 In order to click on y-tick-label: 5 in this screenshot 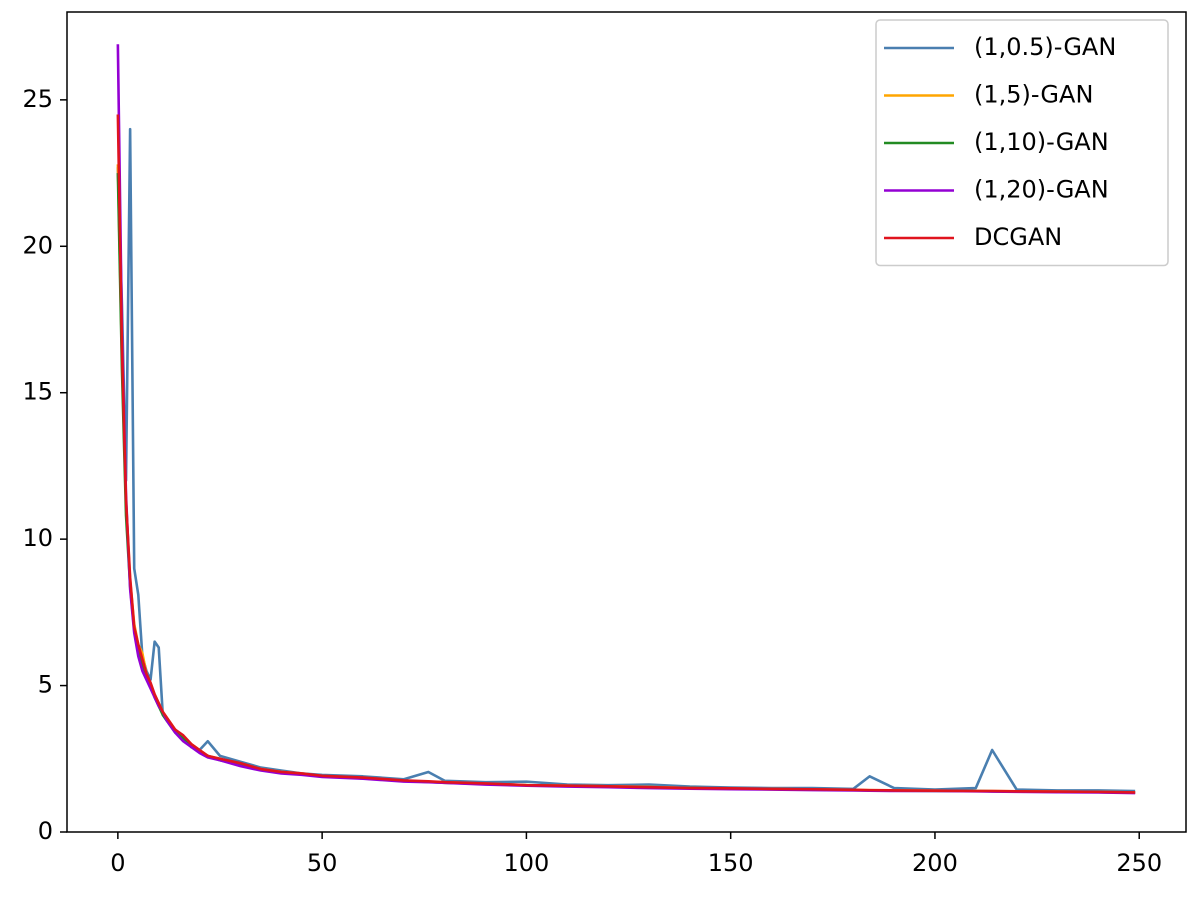, I will do `click(45, 685)`.